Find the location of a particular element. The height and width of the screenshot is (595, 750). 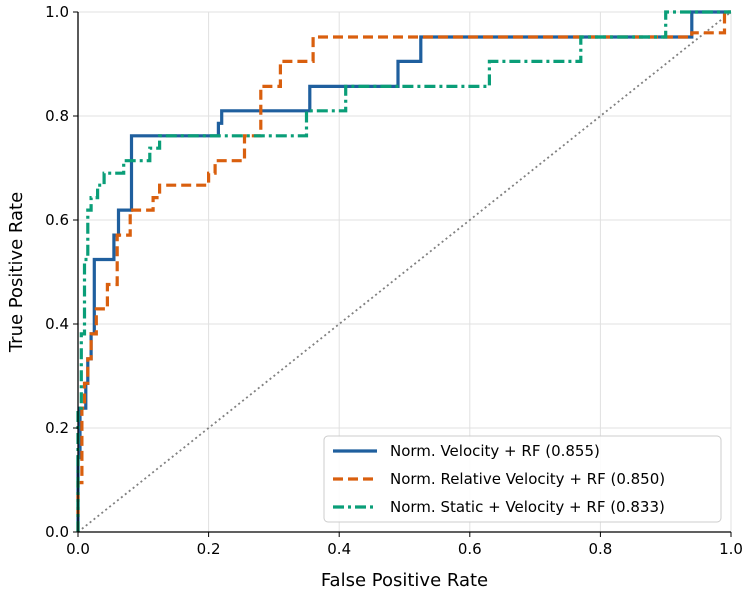

x-tick-label: 0.0 is located at coordinates (78, 549).